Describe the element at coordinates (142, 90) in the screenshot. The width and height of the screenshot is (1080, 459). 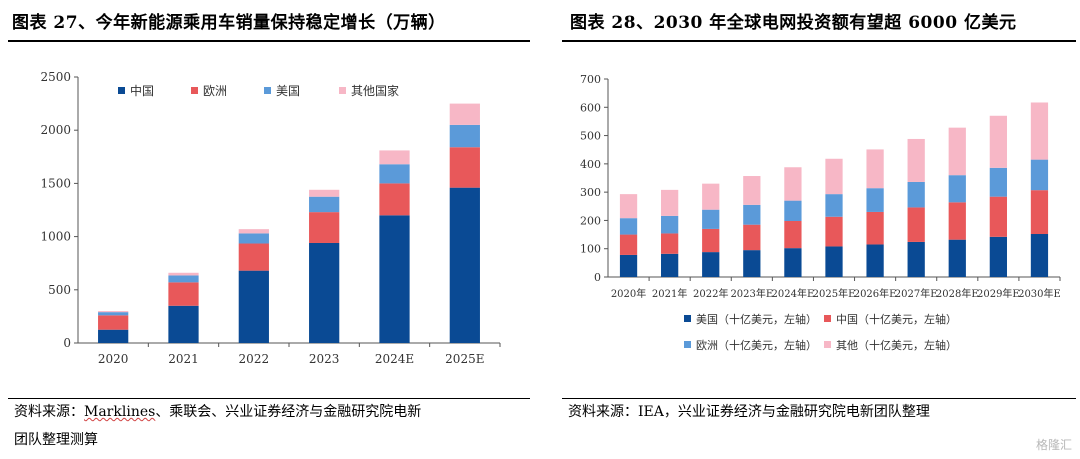
I see `left-legend-label: 中国` at that location.